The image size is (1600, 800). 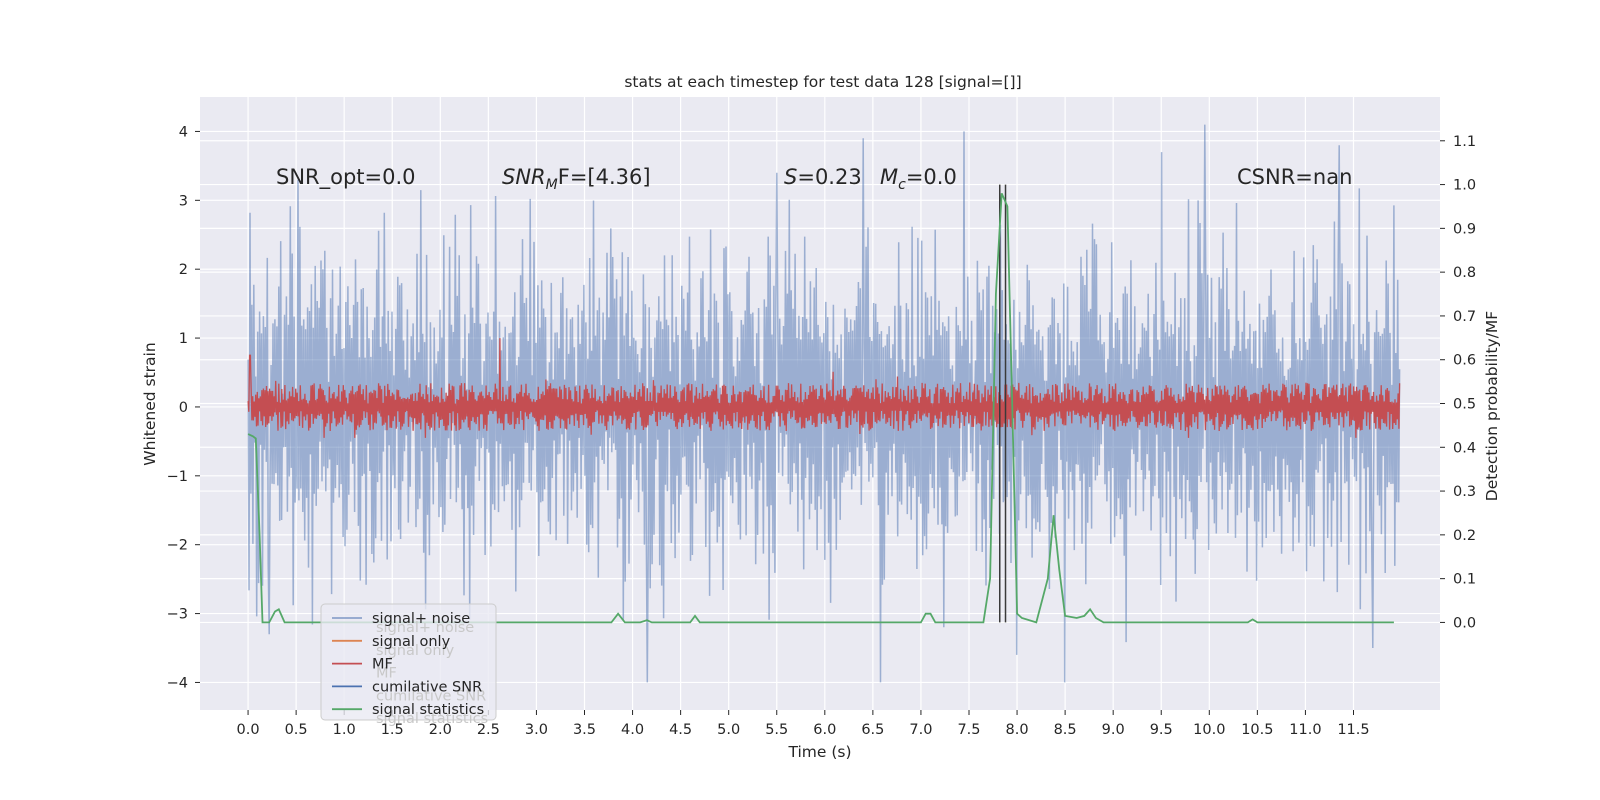 I want to click on x-tick-label: 0.0, so click(x=248, y=730).